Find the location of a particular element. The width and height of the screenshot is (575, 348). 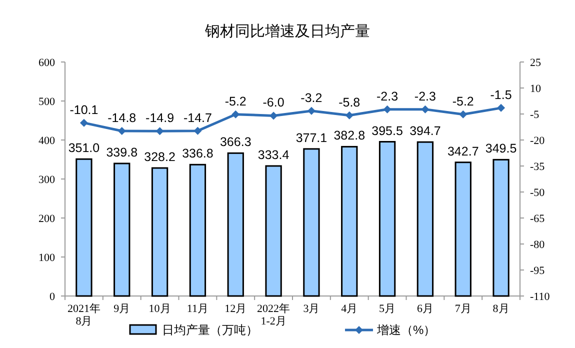

x-tick-label: 4月 is located at coordinates (349, 309).